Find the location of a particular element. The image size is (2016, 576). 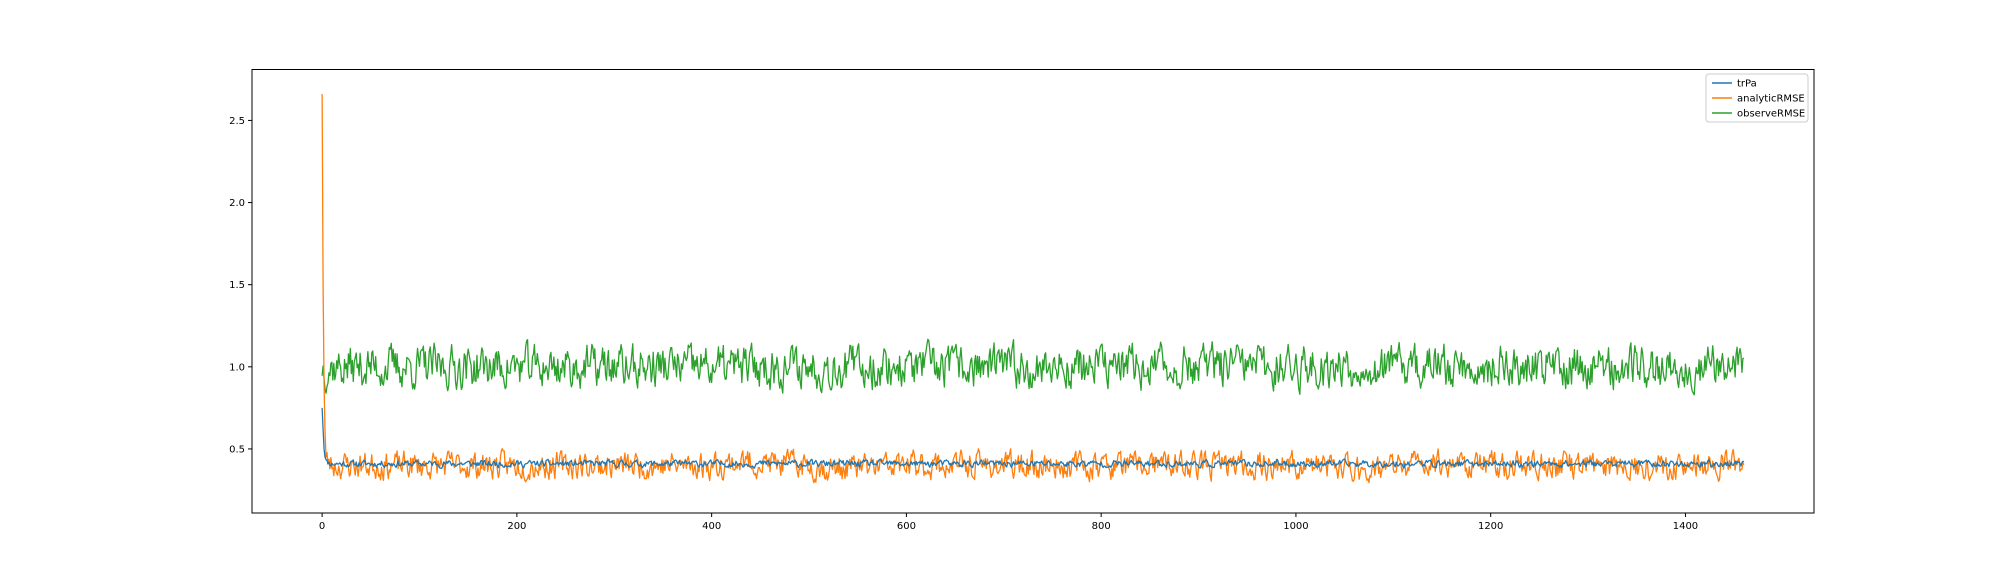

x-tick-label: 1000 is located at coordinates (1295, 526).